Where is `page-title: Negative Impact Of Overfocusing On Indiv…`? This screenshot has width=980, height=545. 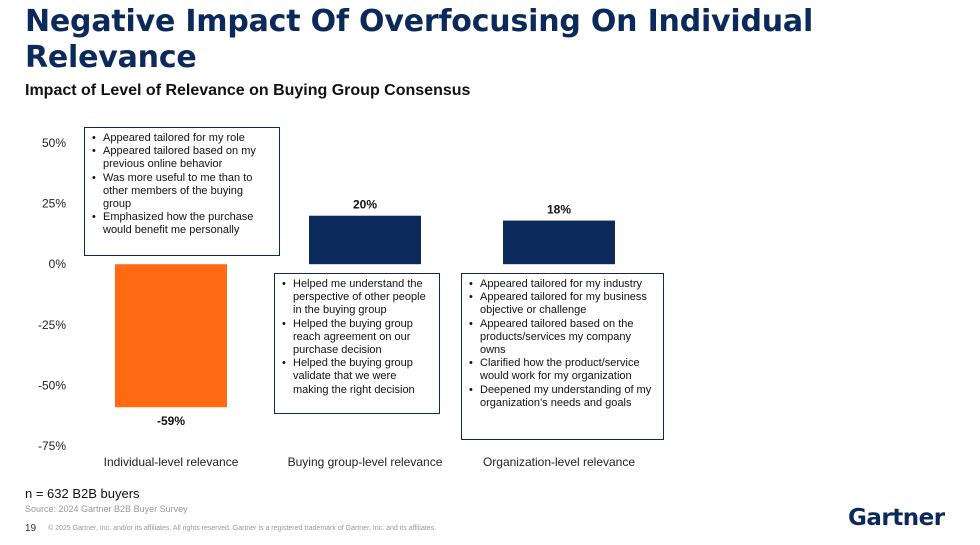 page-title: Negative Impact Of Overfocusing On Indiv… is located at coordinates (419, 39).